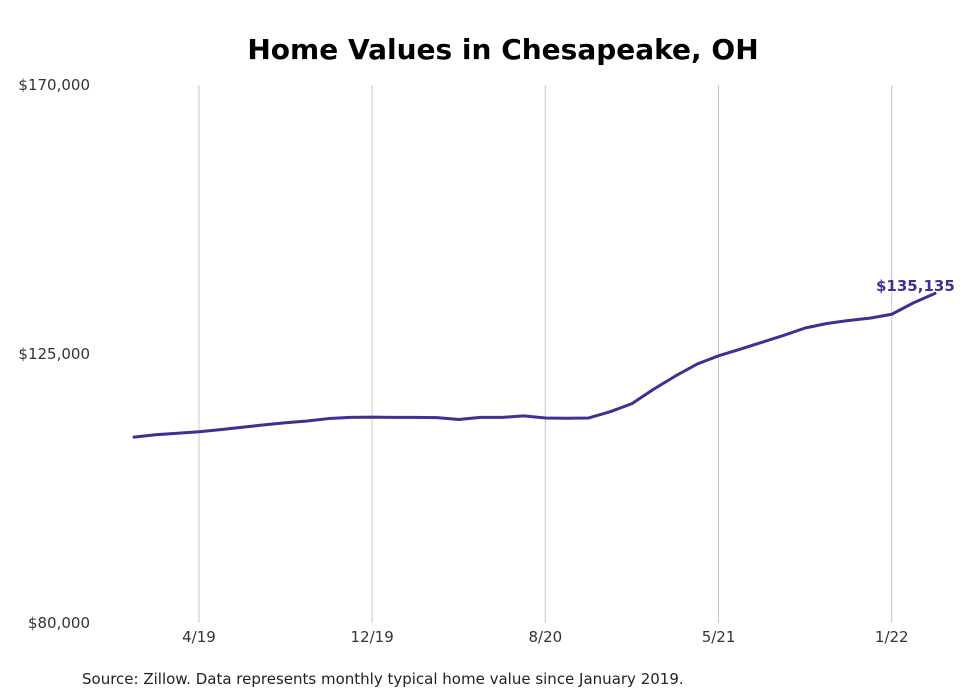 Image resolution: width=980 pixels, height=699 pixels. Describe the element at coordinates (502, 49) in the screenshot. I see `chart-title: Home Values in Chesapeake, OH` at that location.